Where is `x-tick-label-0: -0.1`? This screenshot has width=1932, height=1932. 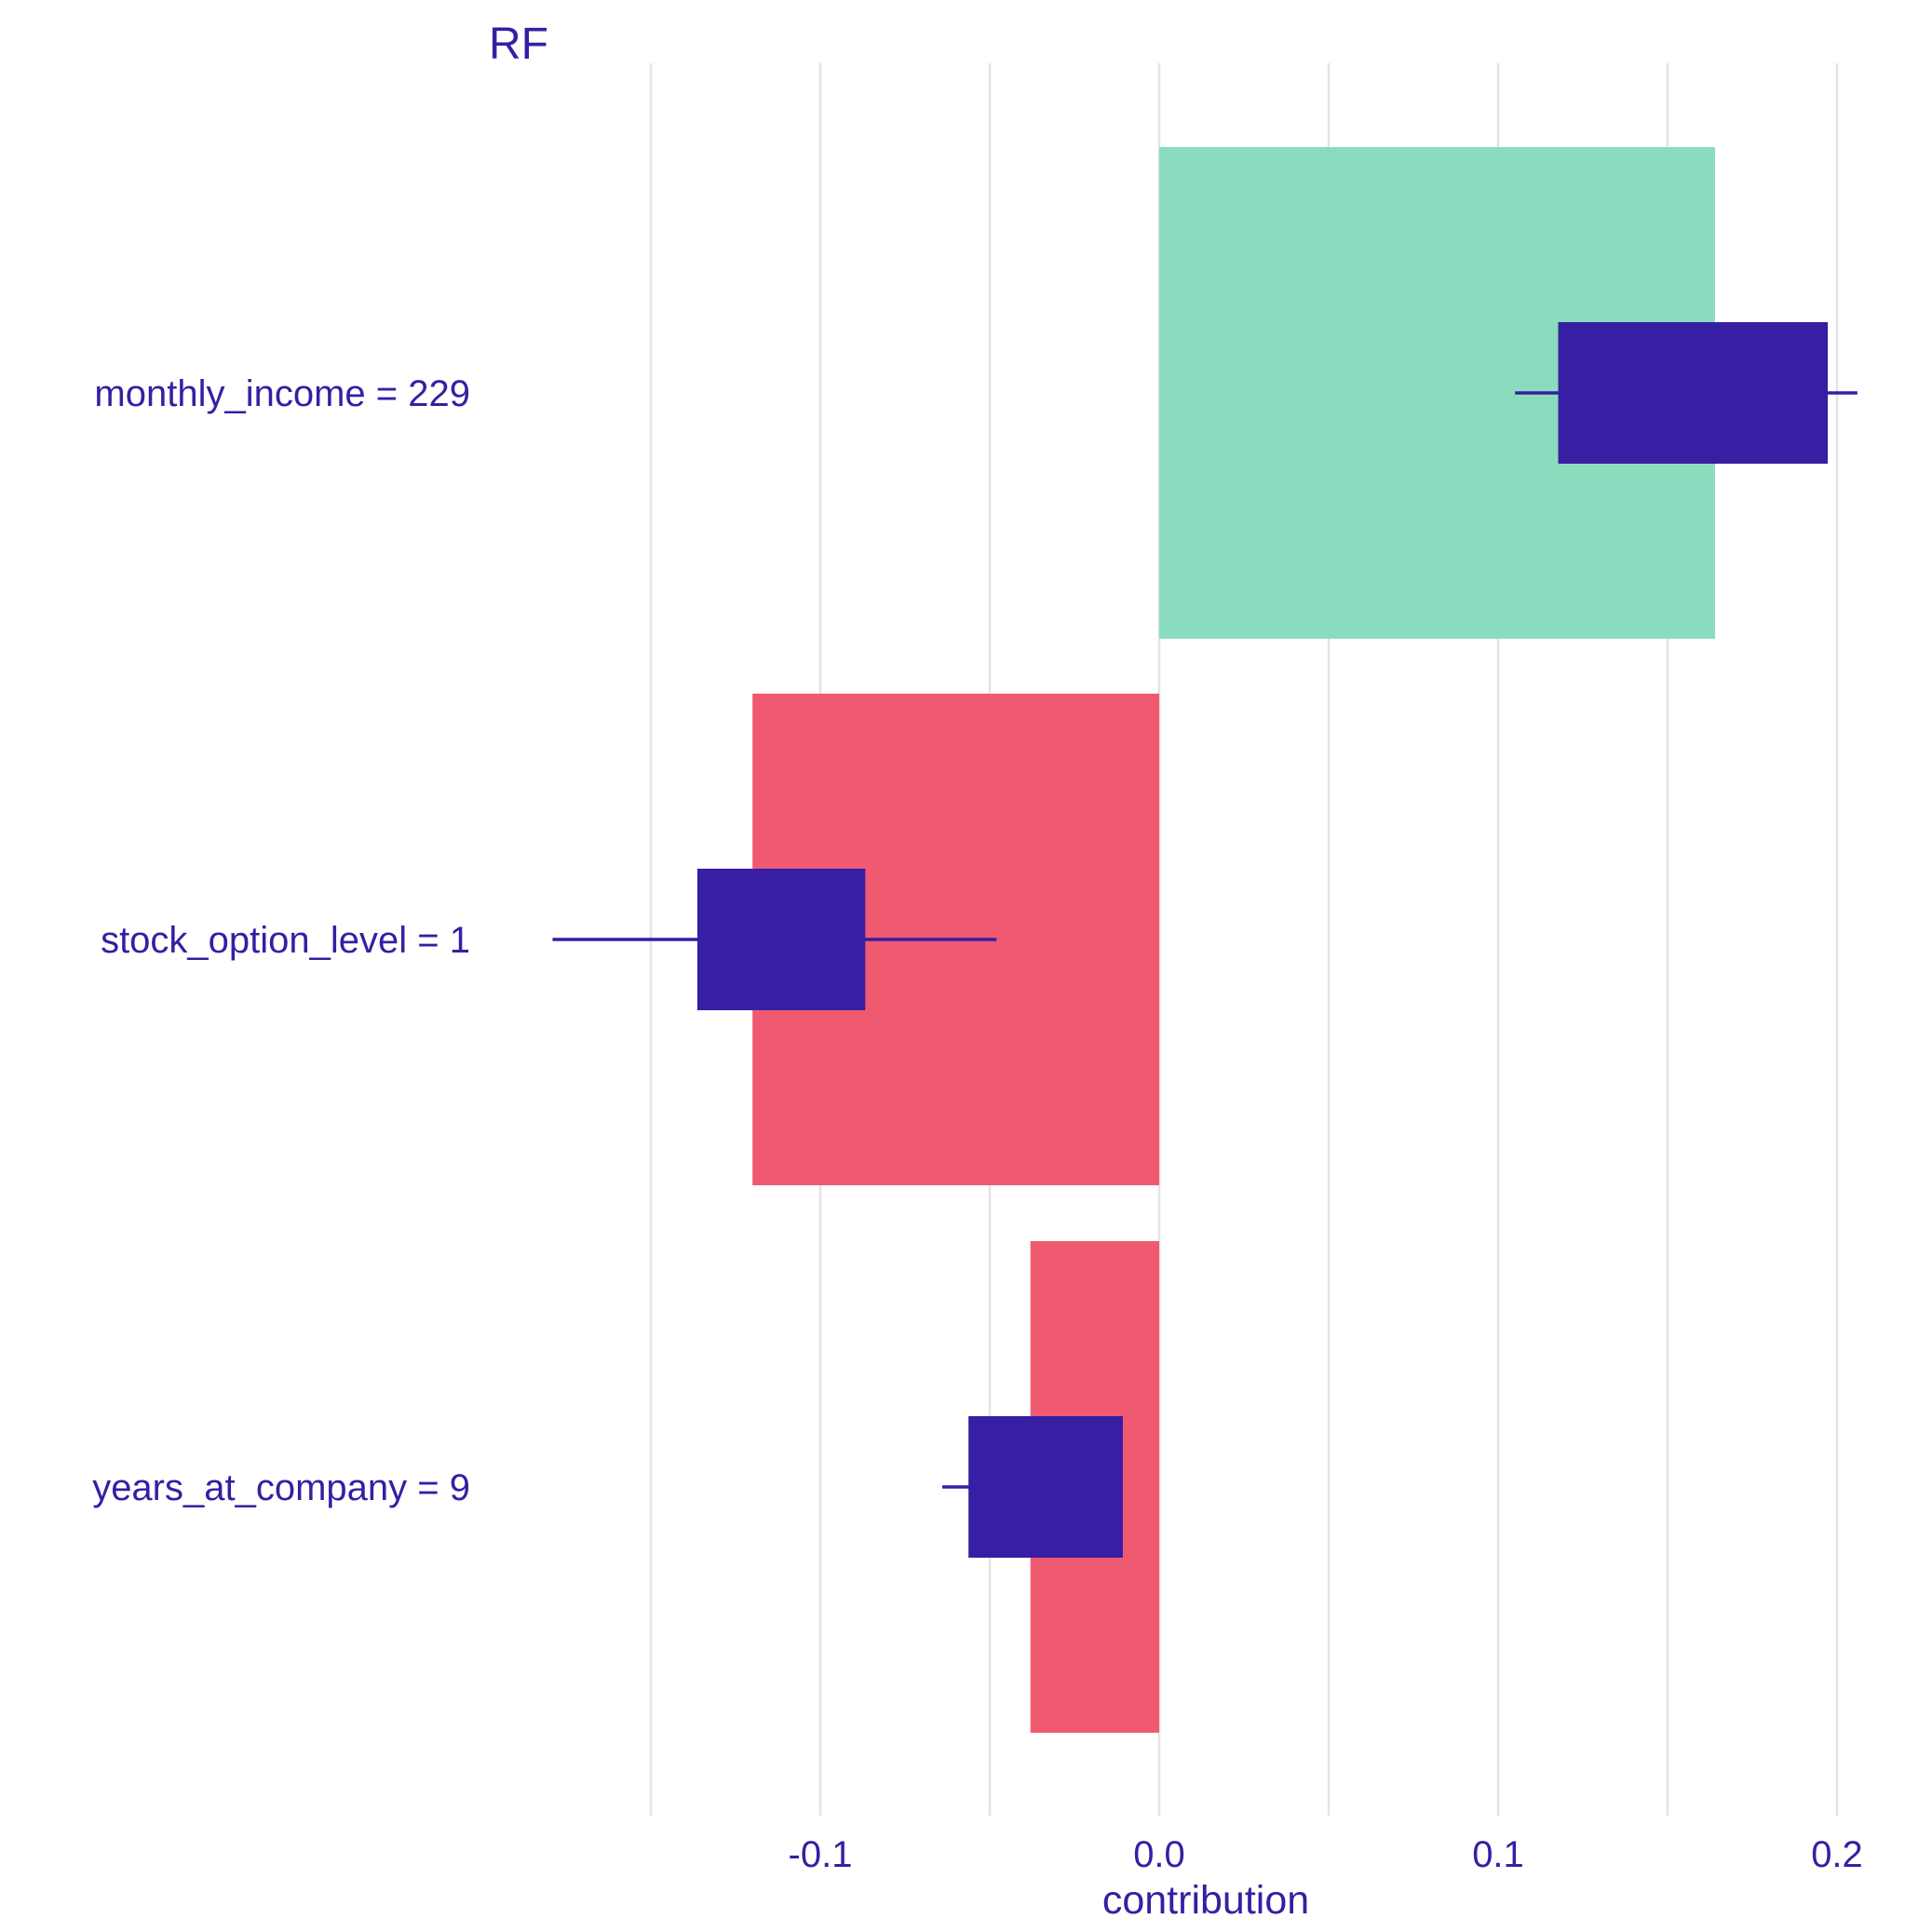 x-tick-label-0: -0.1 is located at coordinates (821, 1854).